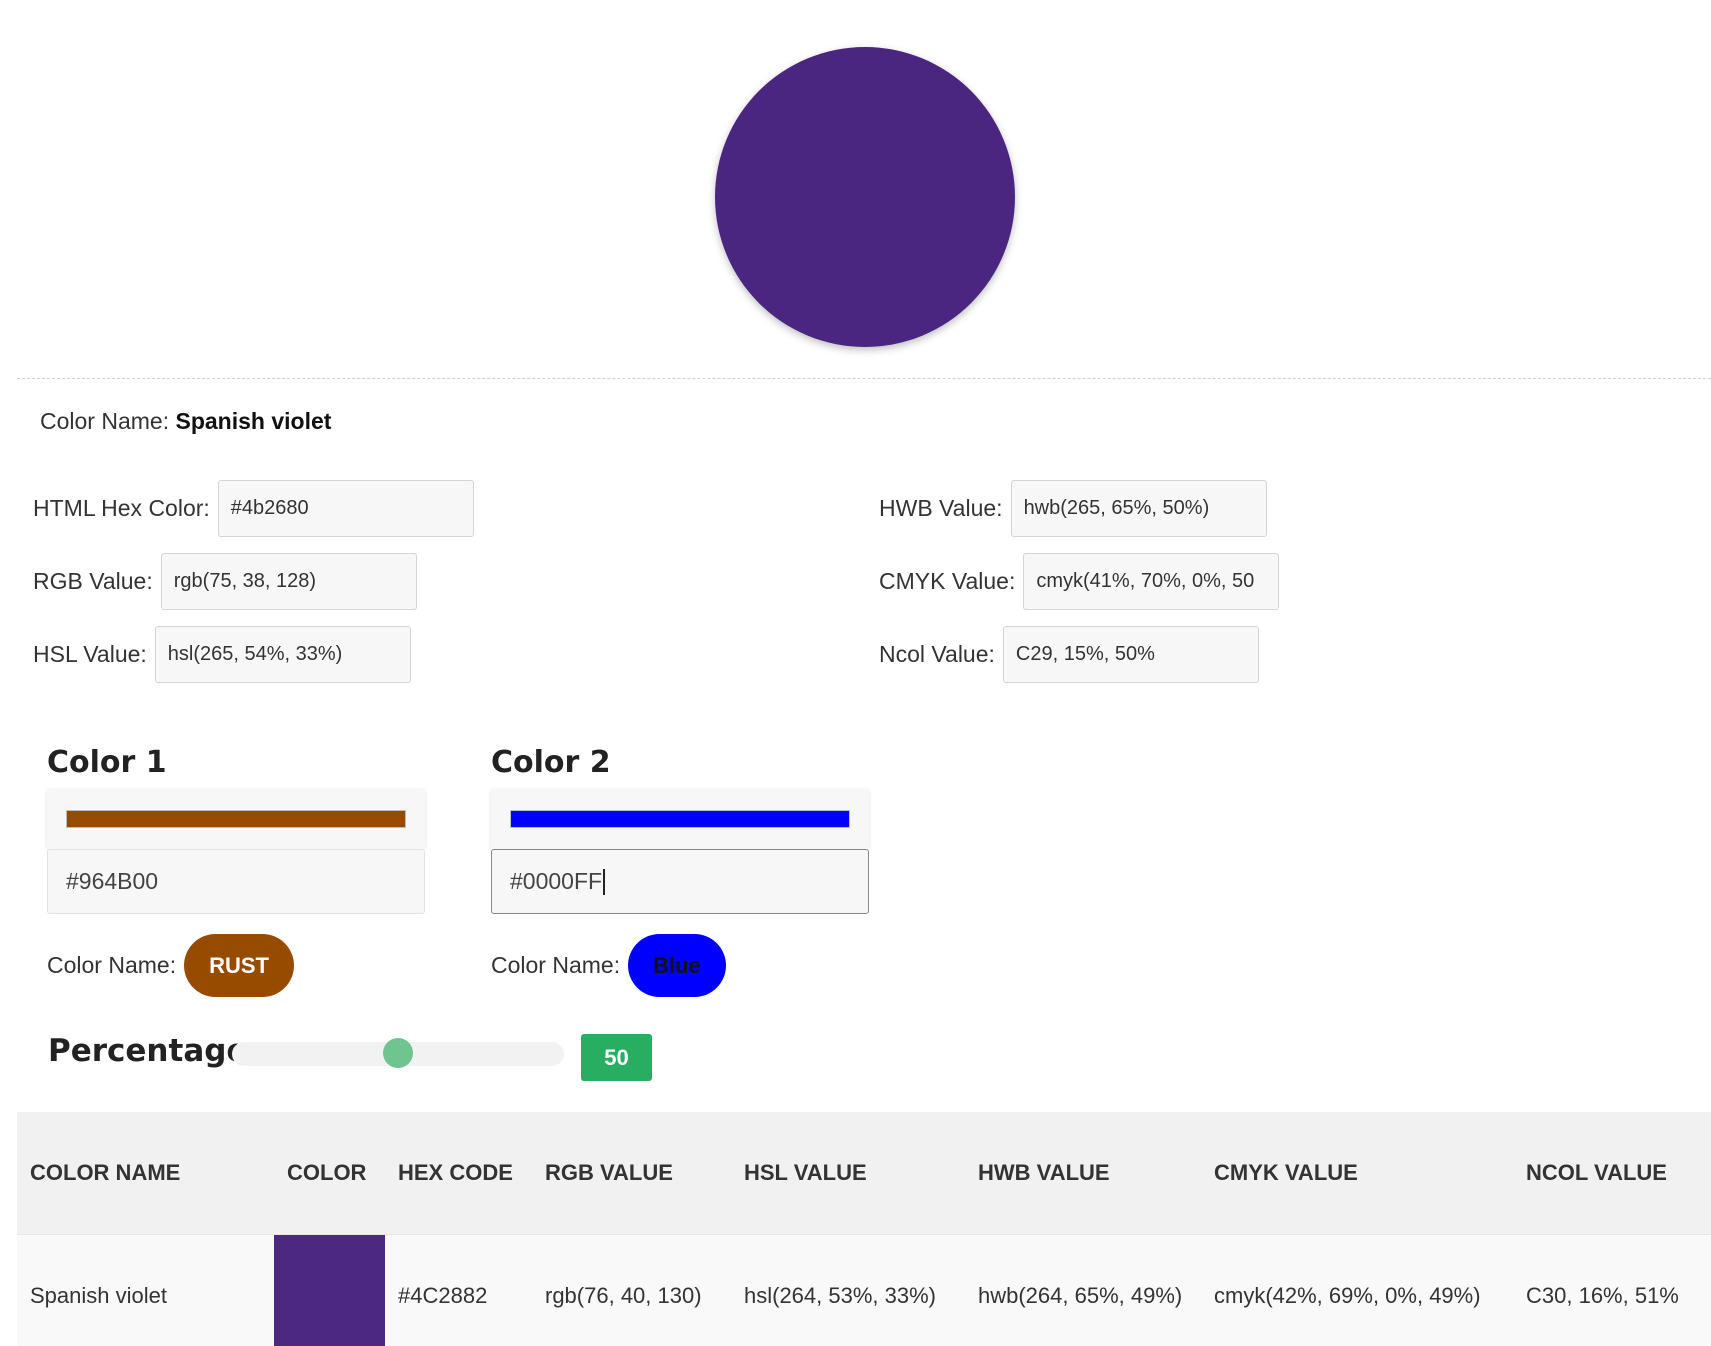  I want to click on header-ncol-value: NCOL VALUE, so click(1612, 1173).